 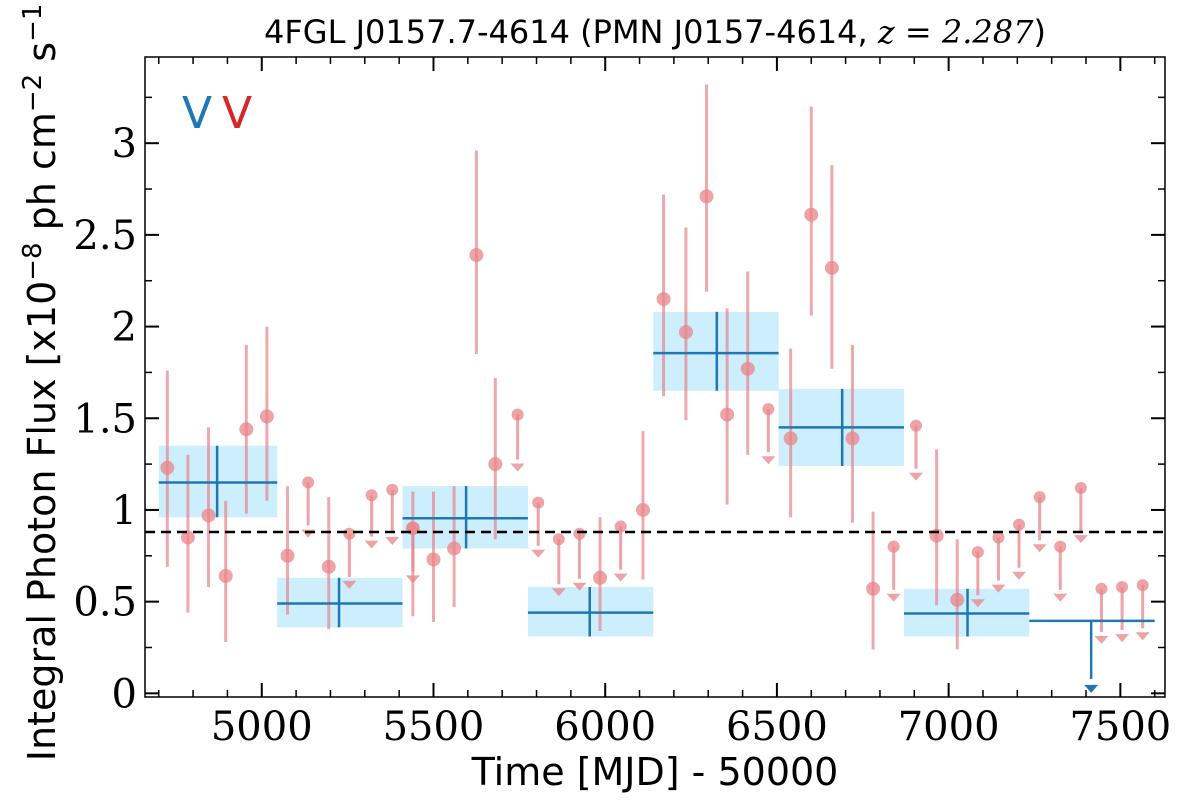 I want to click on chart-title-redshift: z = 2.287, so click(x=955, y=32).